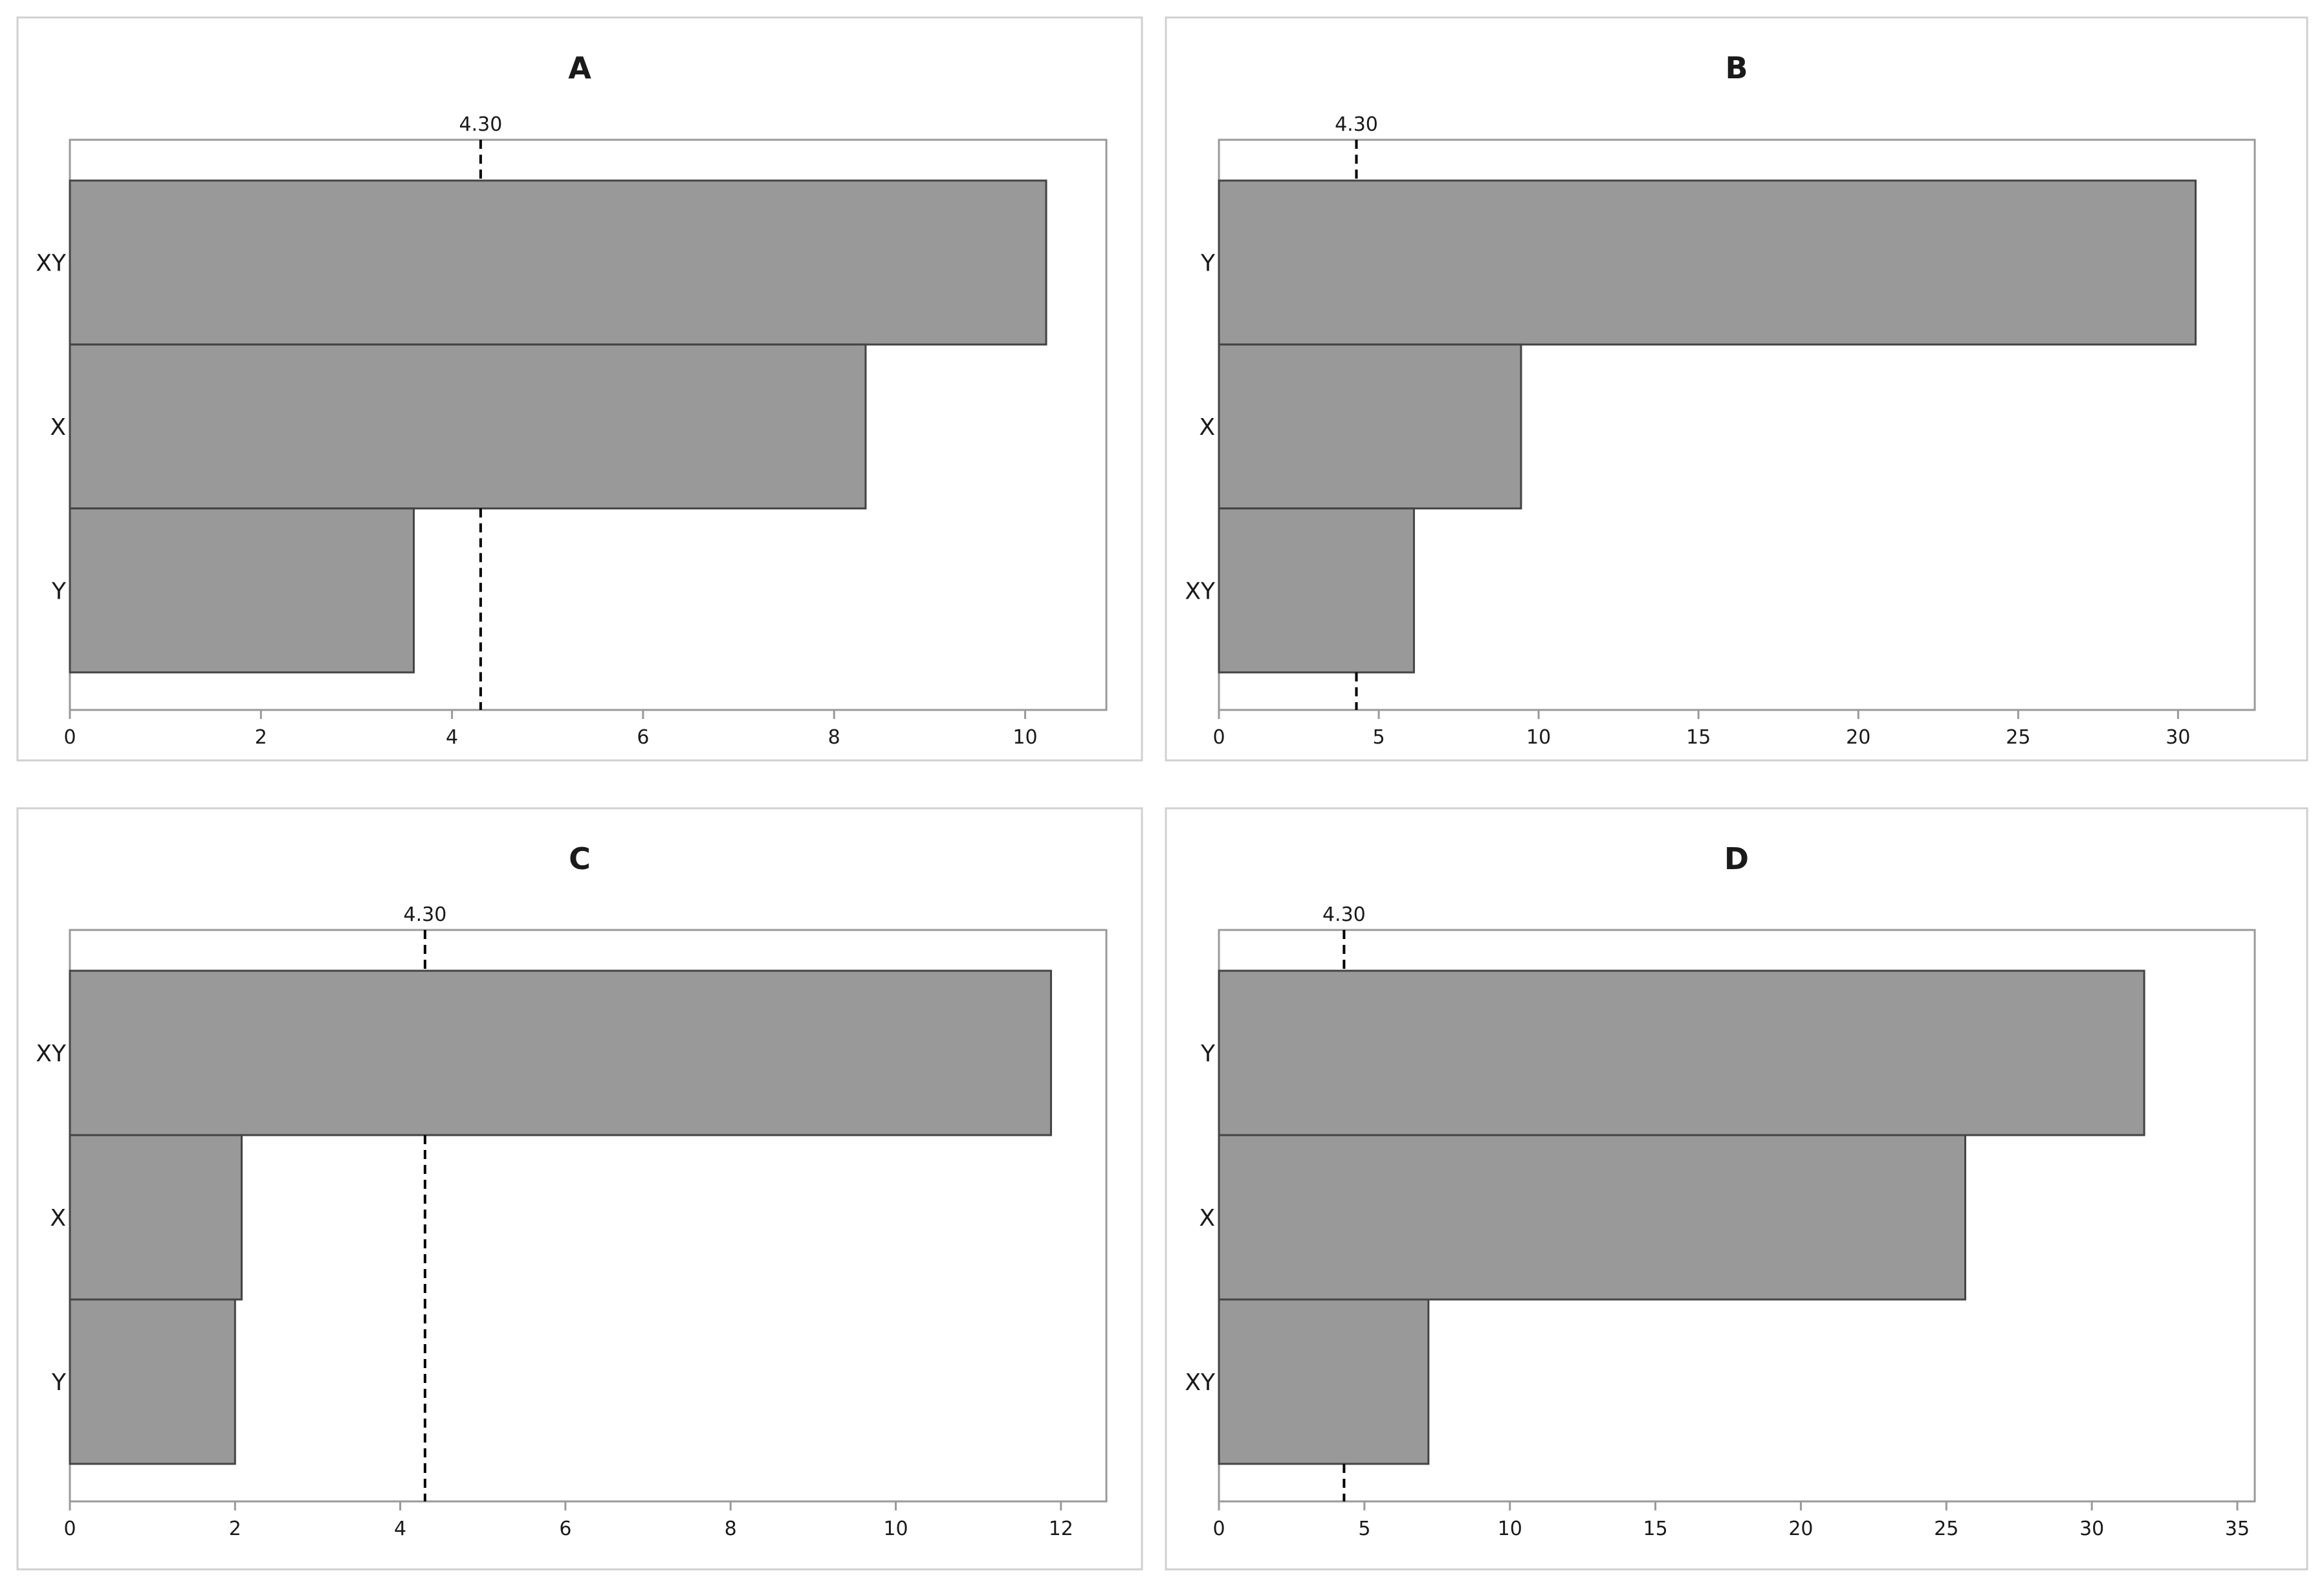 This screenshot has width=2324, height=1592. I want to click on x-tick-label: 35, so click(2237, 1529).